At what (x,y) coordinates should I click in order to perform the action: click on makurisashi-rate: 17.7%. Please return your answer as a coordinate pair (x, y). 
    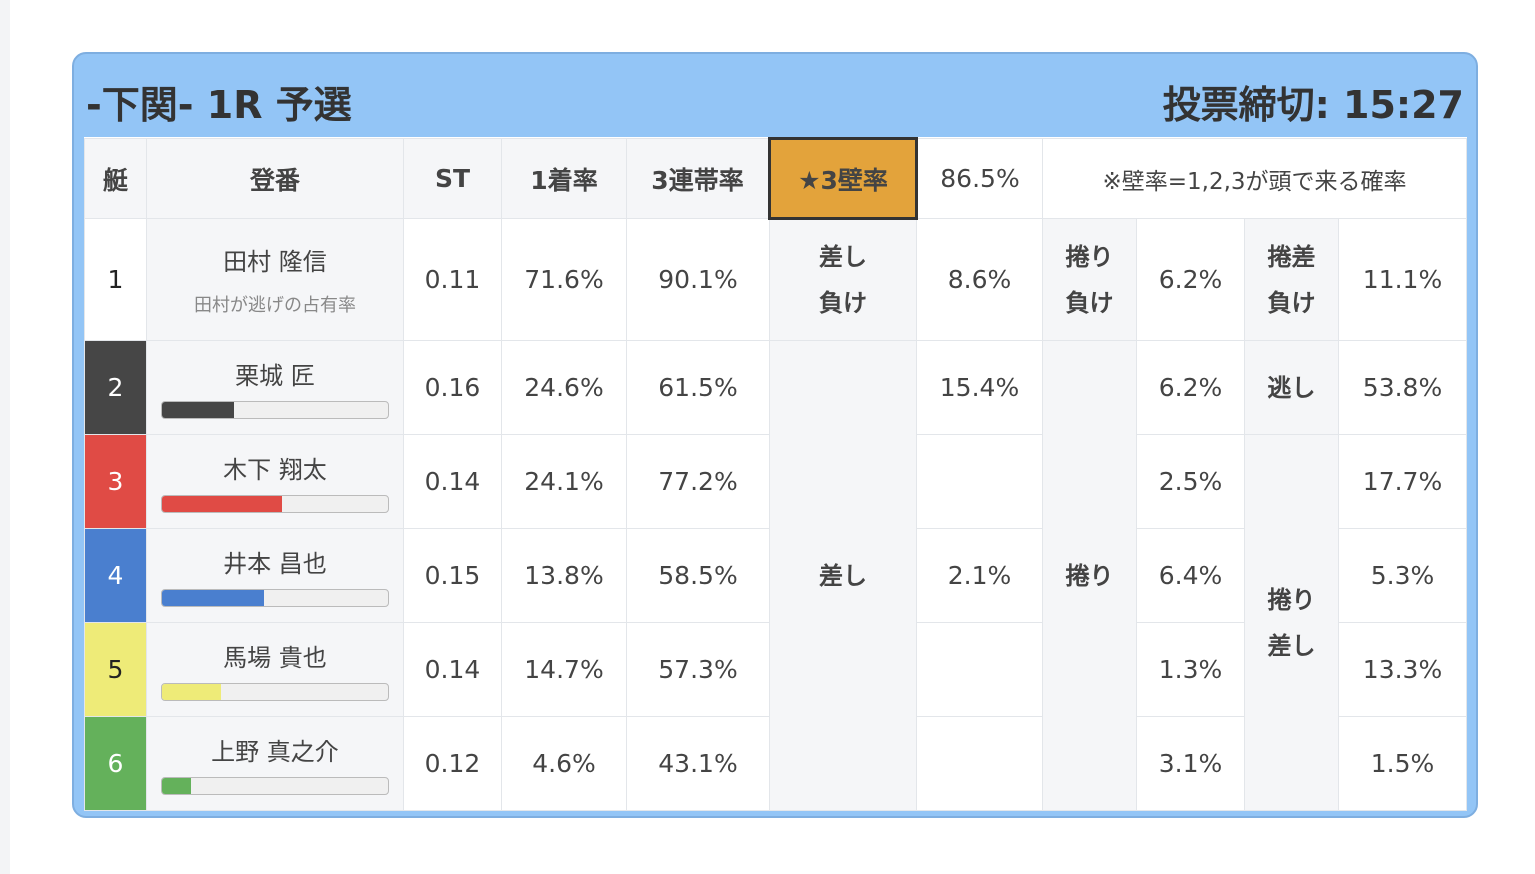
    Looking at the image, I should click on (1402, 481).